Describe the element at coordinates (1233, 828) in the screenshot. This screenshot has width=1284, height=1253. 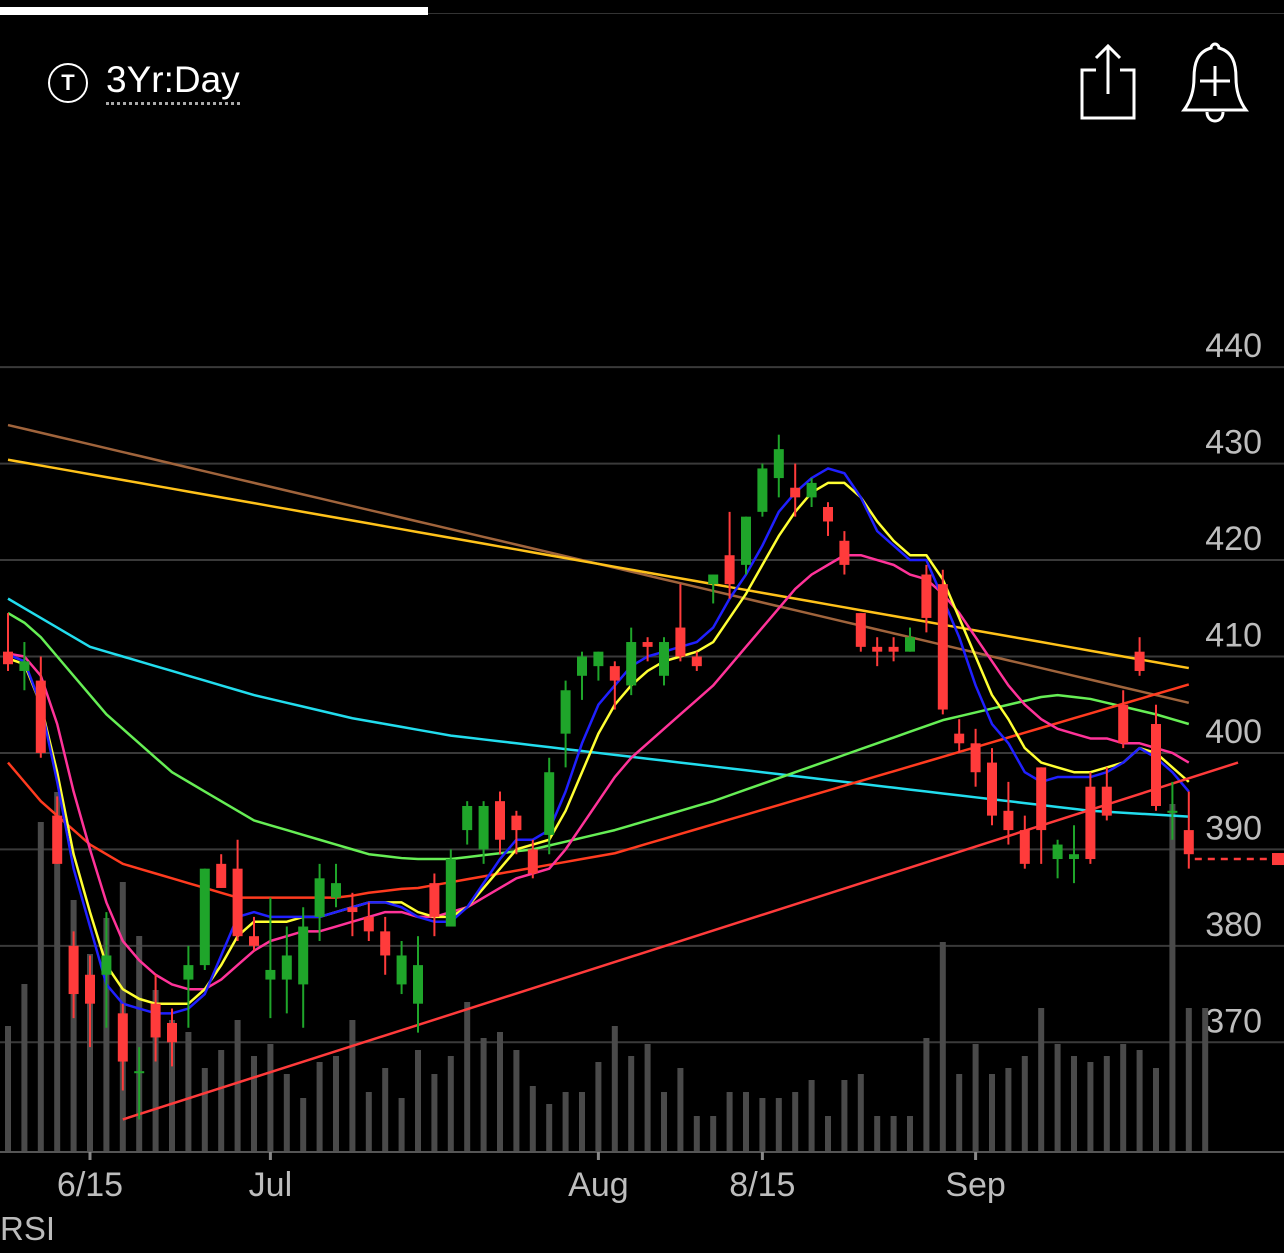
I see `y-tick-label: 390` at that location.